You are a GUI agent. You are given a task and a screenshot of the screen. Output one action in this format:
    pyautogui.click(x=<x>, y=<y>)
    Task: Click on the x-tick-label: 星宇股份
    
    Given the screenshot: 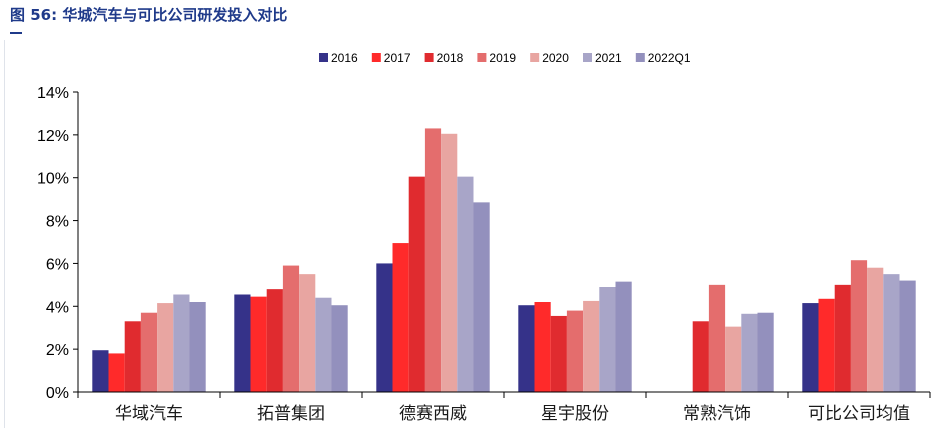 What is the action you would take?
    pyautogui.click(x=575, y=414)
    